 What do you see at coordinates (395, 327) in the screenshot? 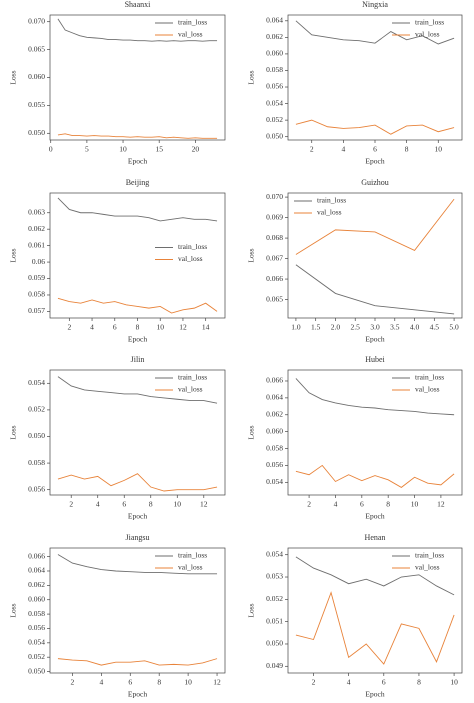
I see `x-tick-label: 3.5` at bounding box center [395, 327].